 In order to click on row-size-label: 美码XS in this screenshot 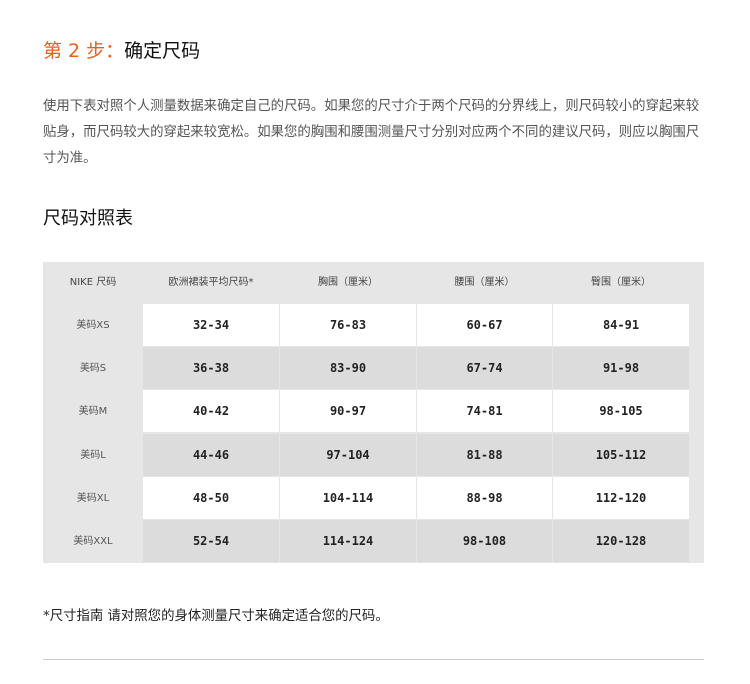, I will do `click(93, 325)`.